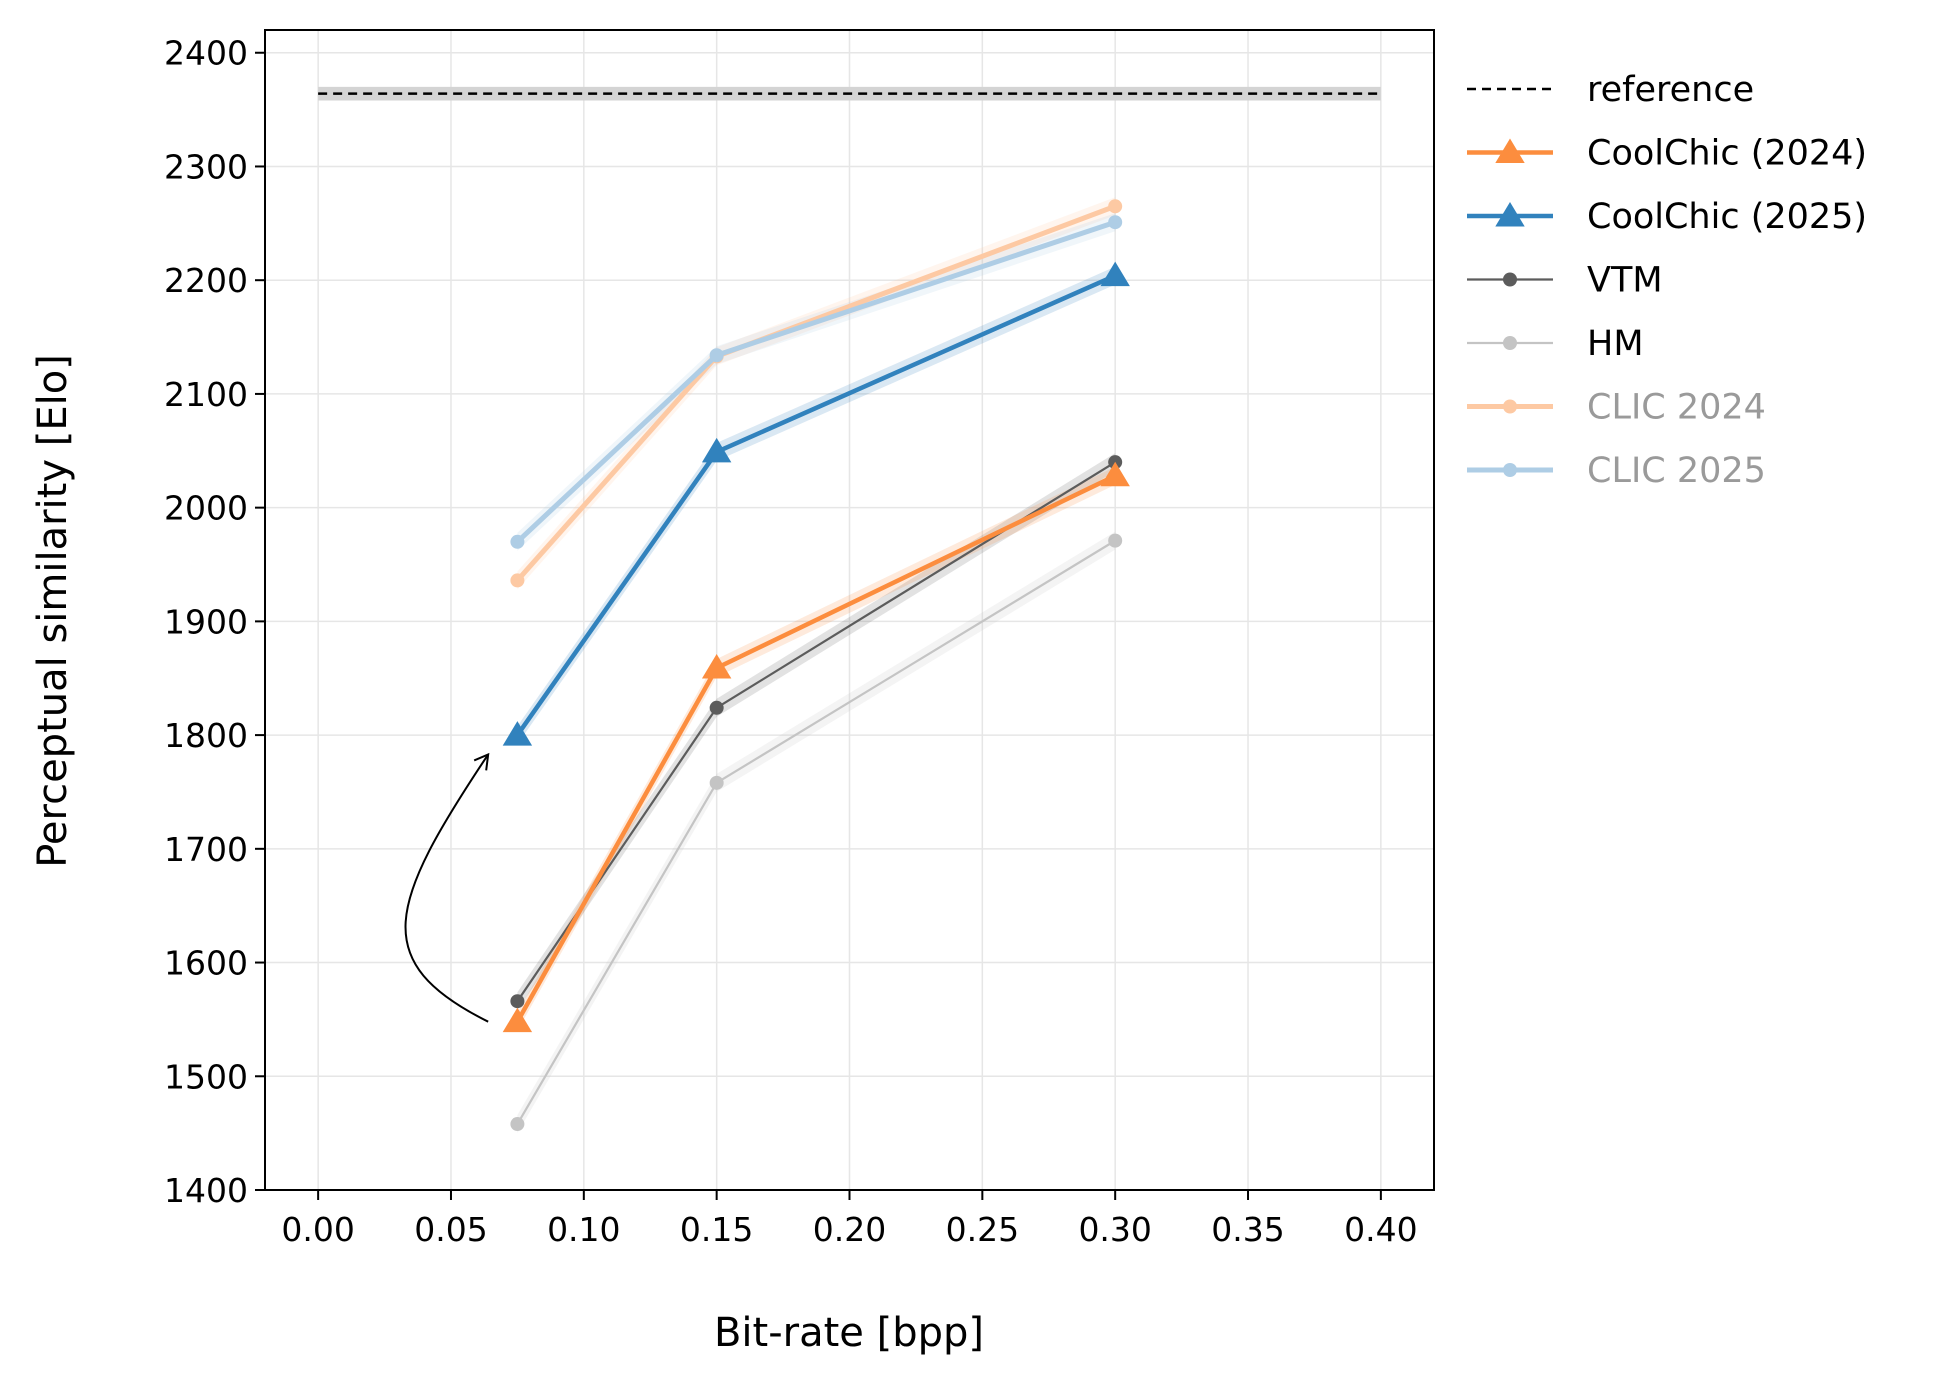 This screenshot has height=1389, width=1959. What do you see at coordinates (849, 1229) in the screenshot?
I see `x-tick-label: 0.20` at bounding box center [849, 1229].